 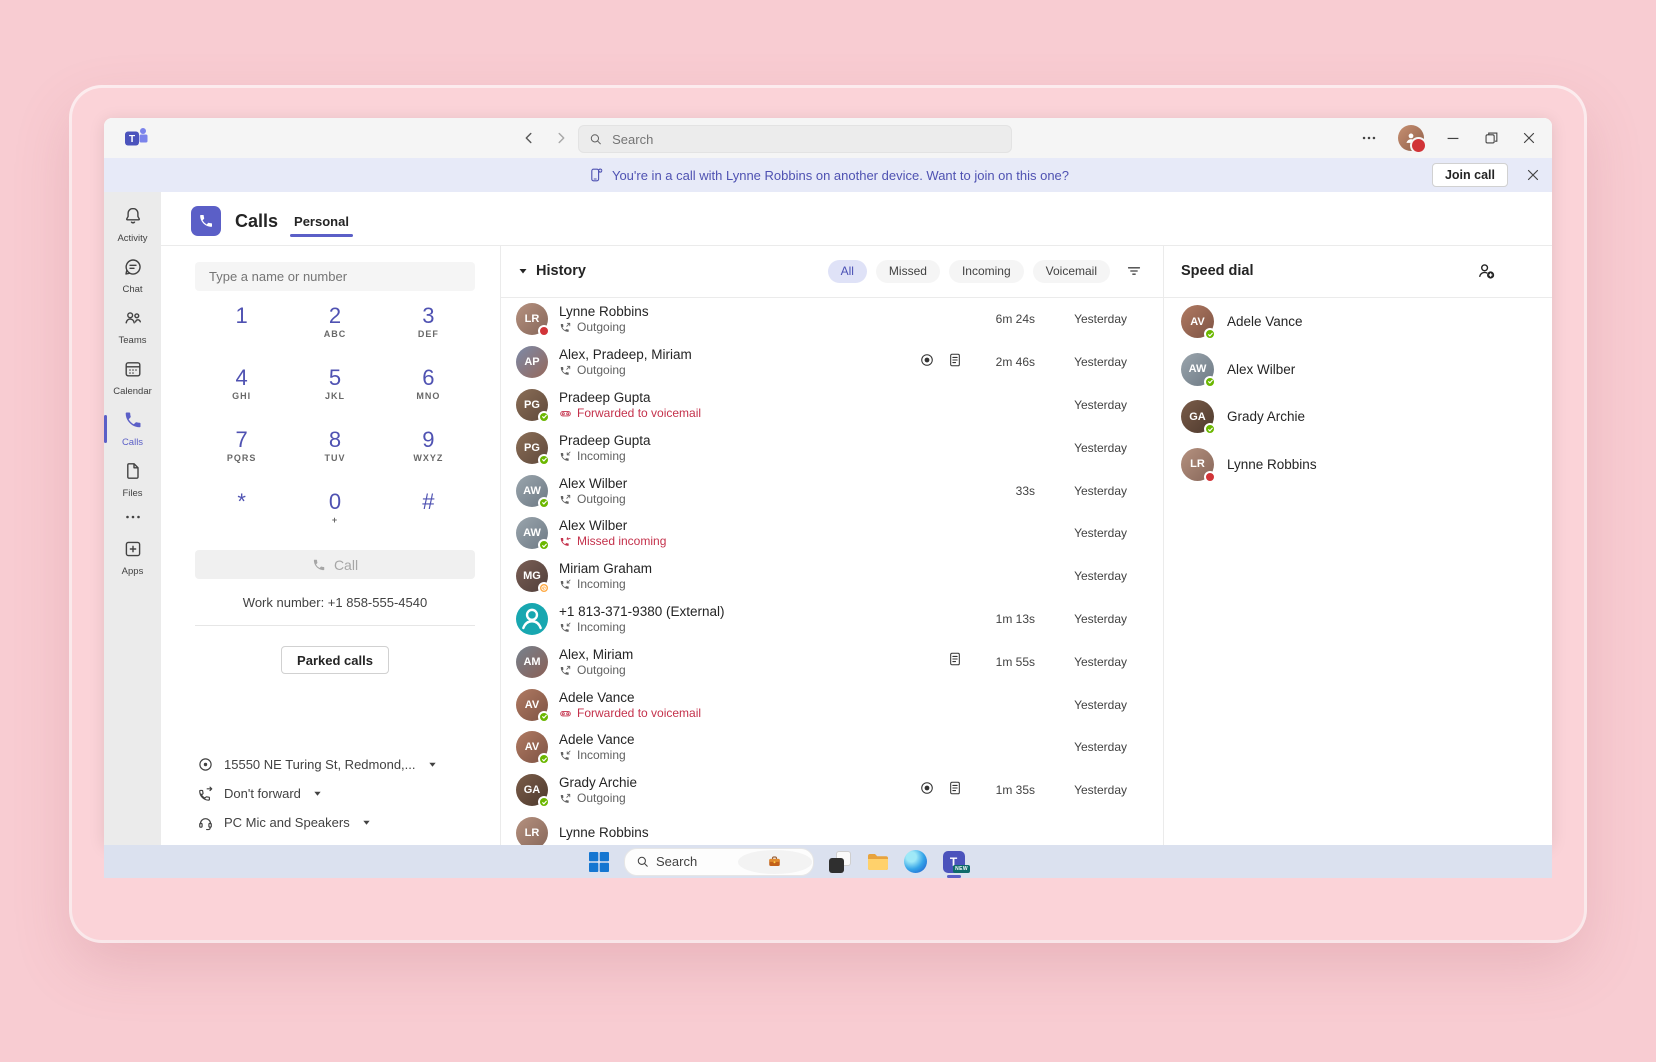 I want to click on parked-calls-button: Parked calls, so click(x=335, y=660).